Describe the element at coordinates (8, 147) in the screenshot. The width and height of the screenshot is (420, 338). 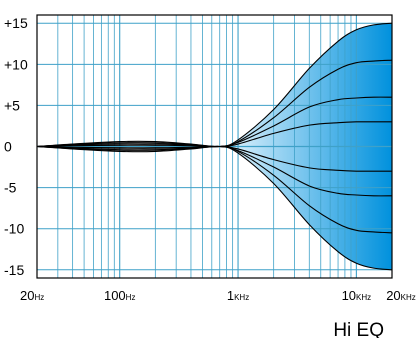
I see `y-tick-label: 0` at that location.